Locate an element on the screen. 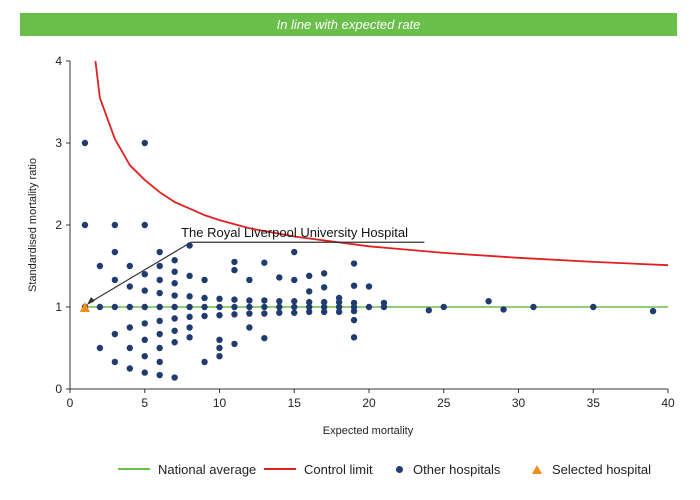 The image size is (700, 500). annotation-pointer-line is located at coordinates (140, 272).